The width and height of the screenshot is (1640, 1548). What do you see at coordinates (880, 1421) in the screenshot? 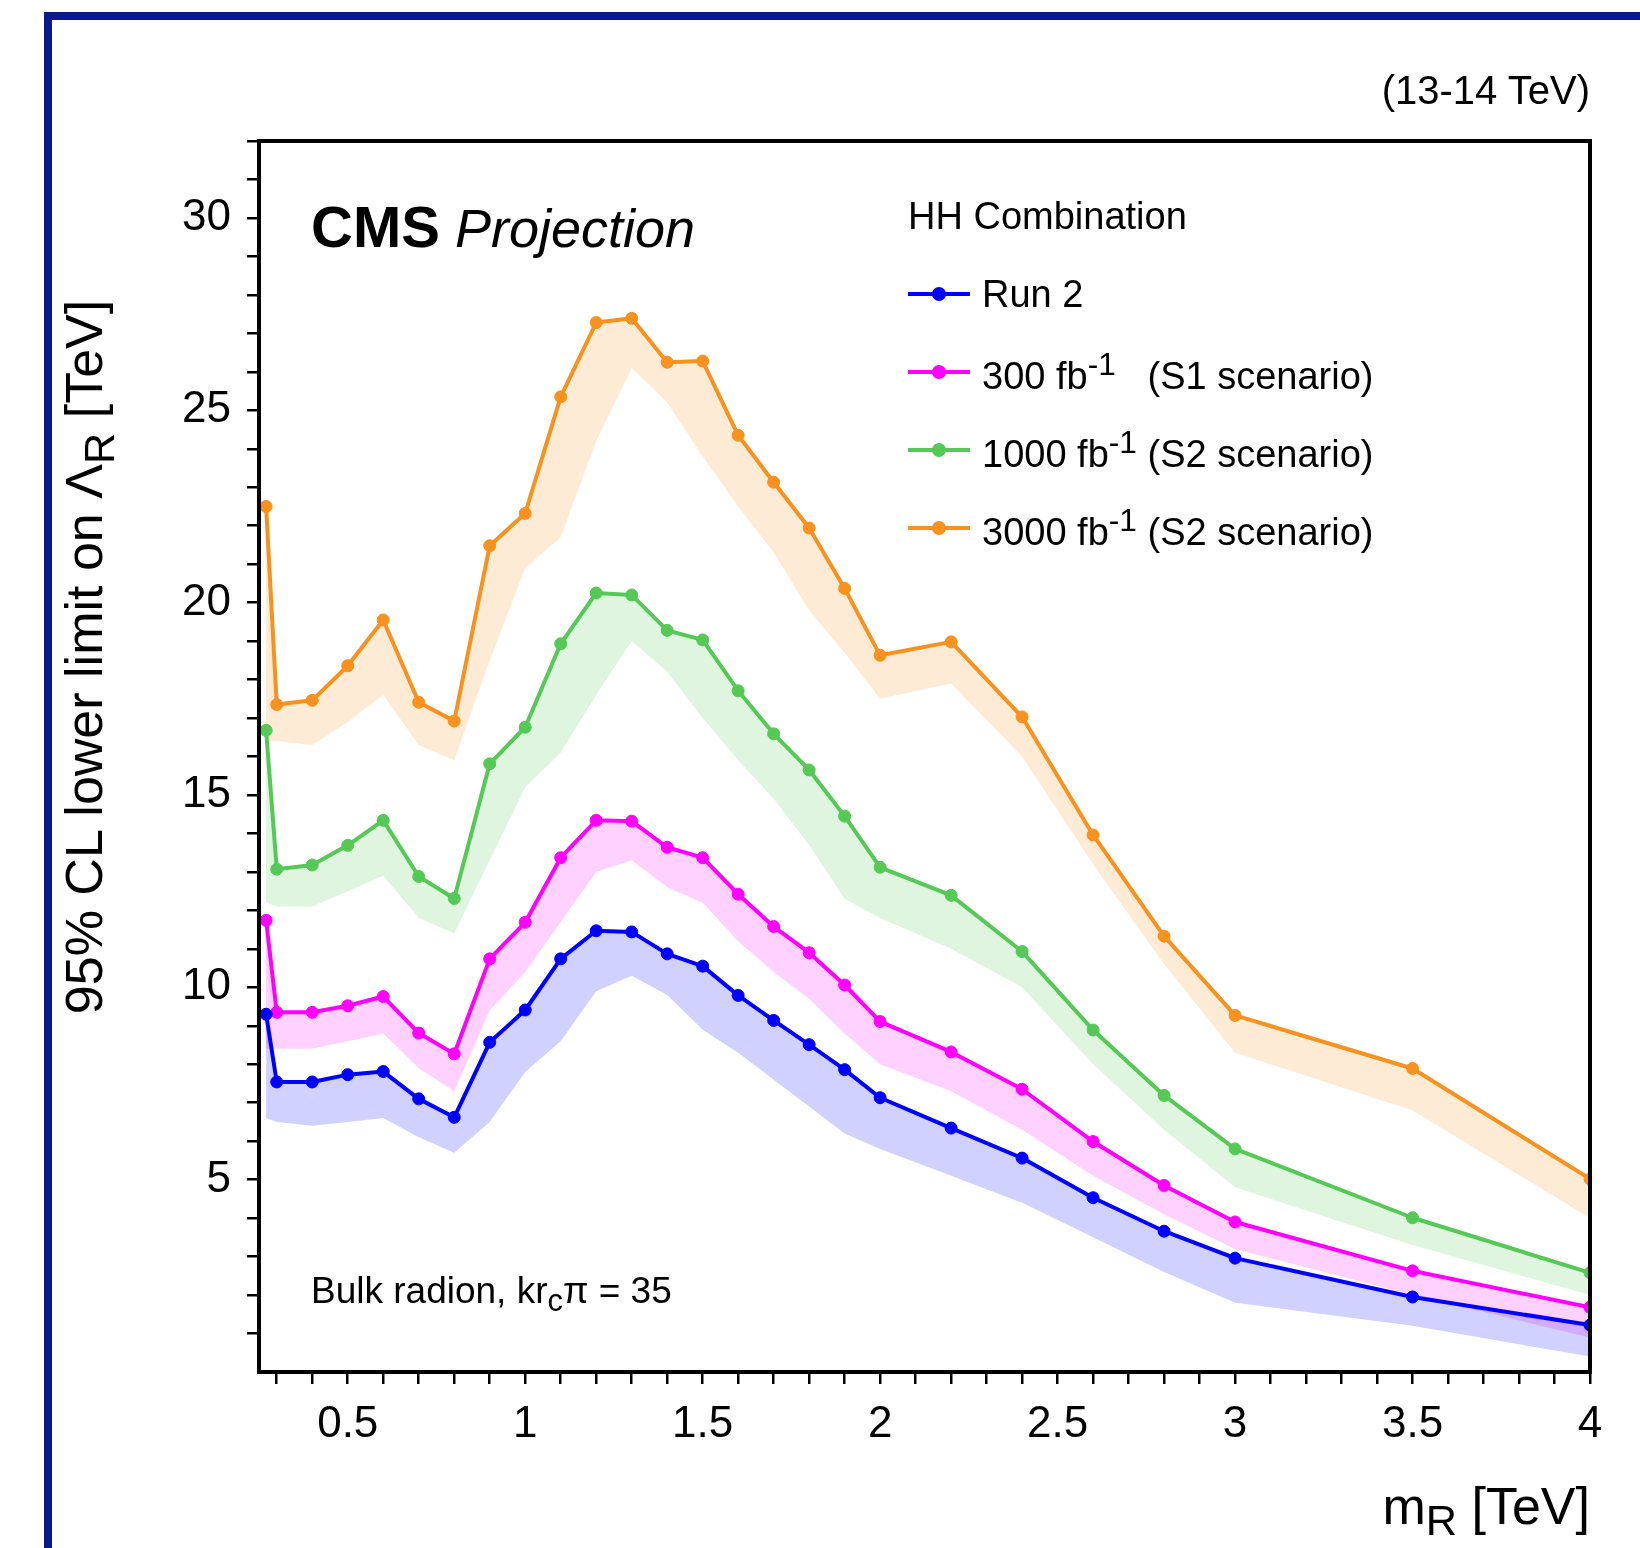
I see `x-tick-label: 2` at bounding box center [880, 1421].